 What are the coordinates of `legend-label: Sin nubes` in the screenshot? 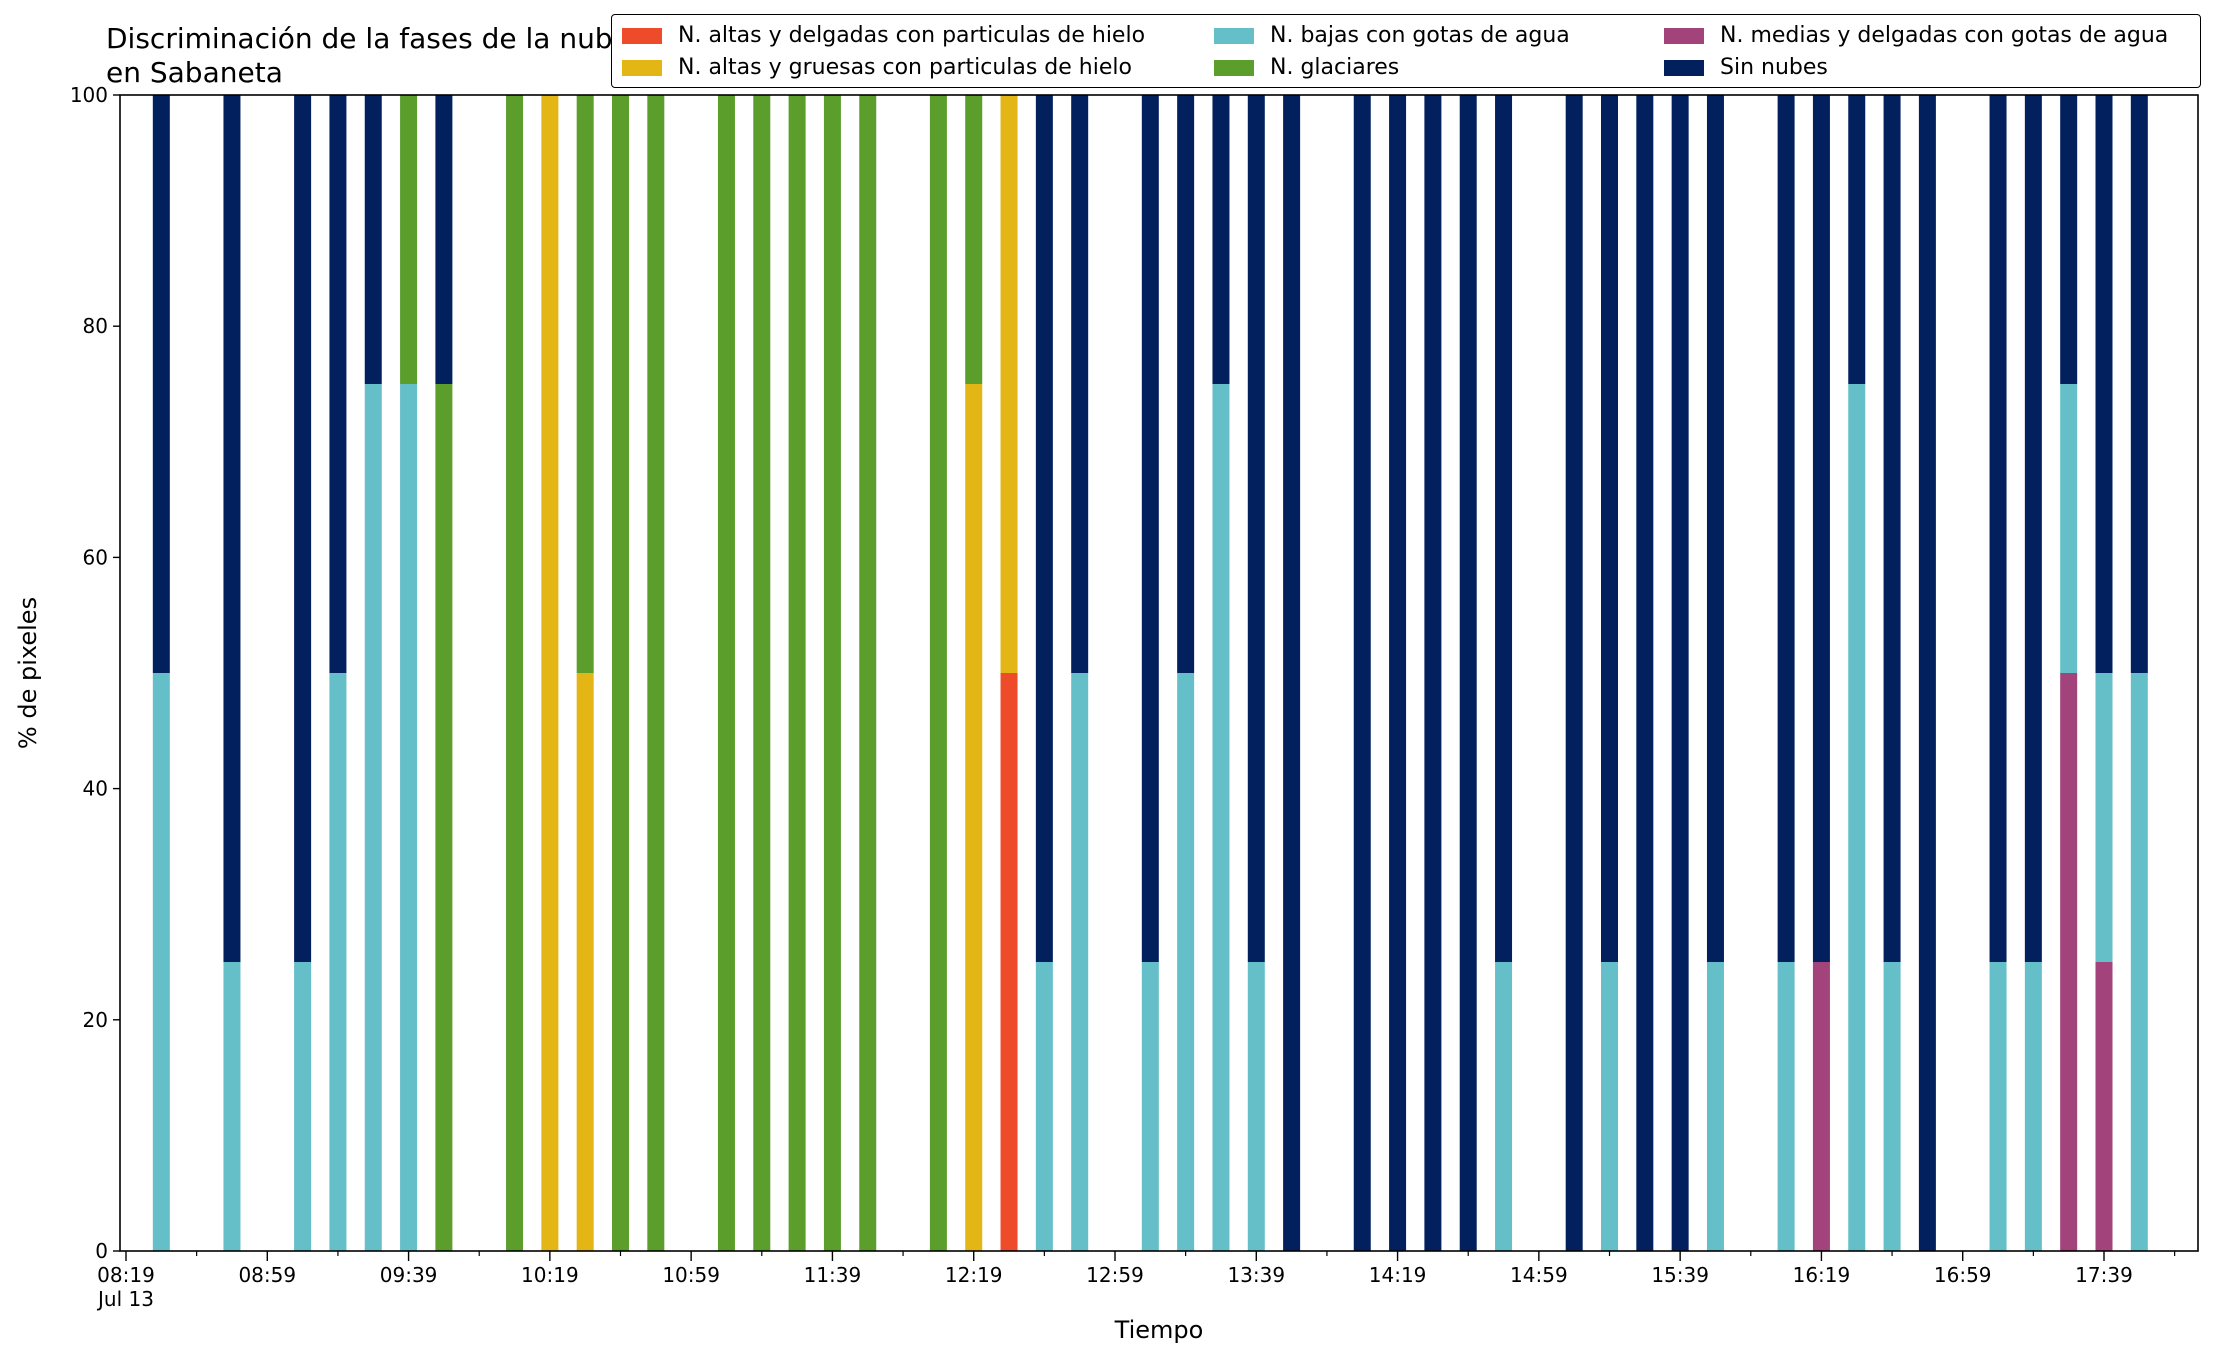 It's located at (1774, 67).